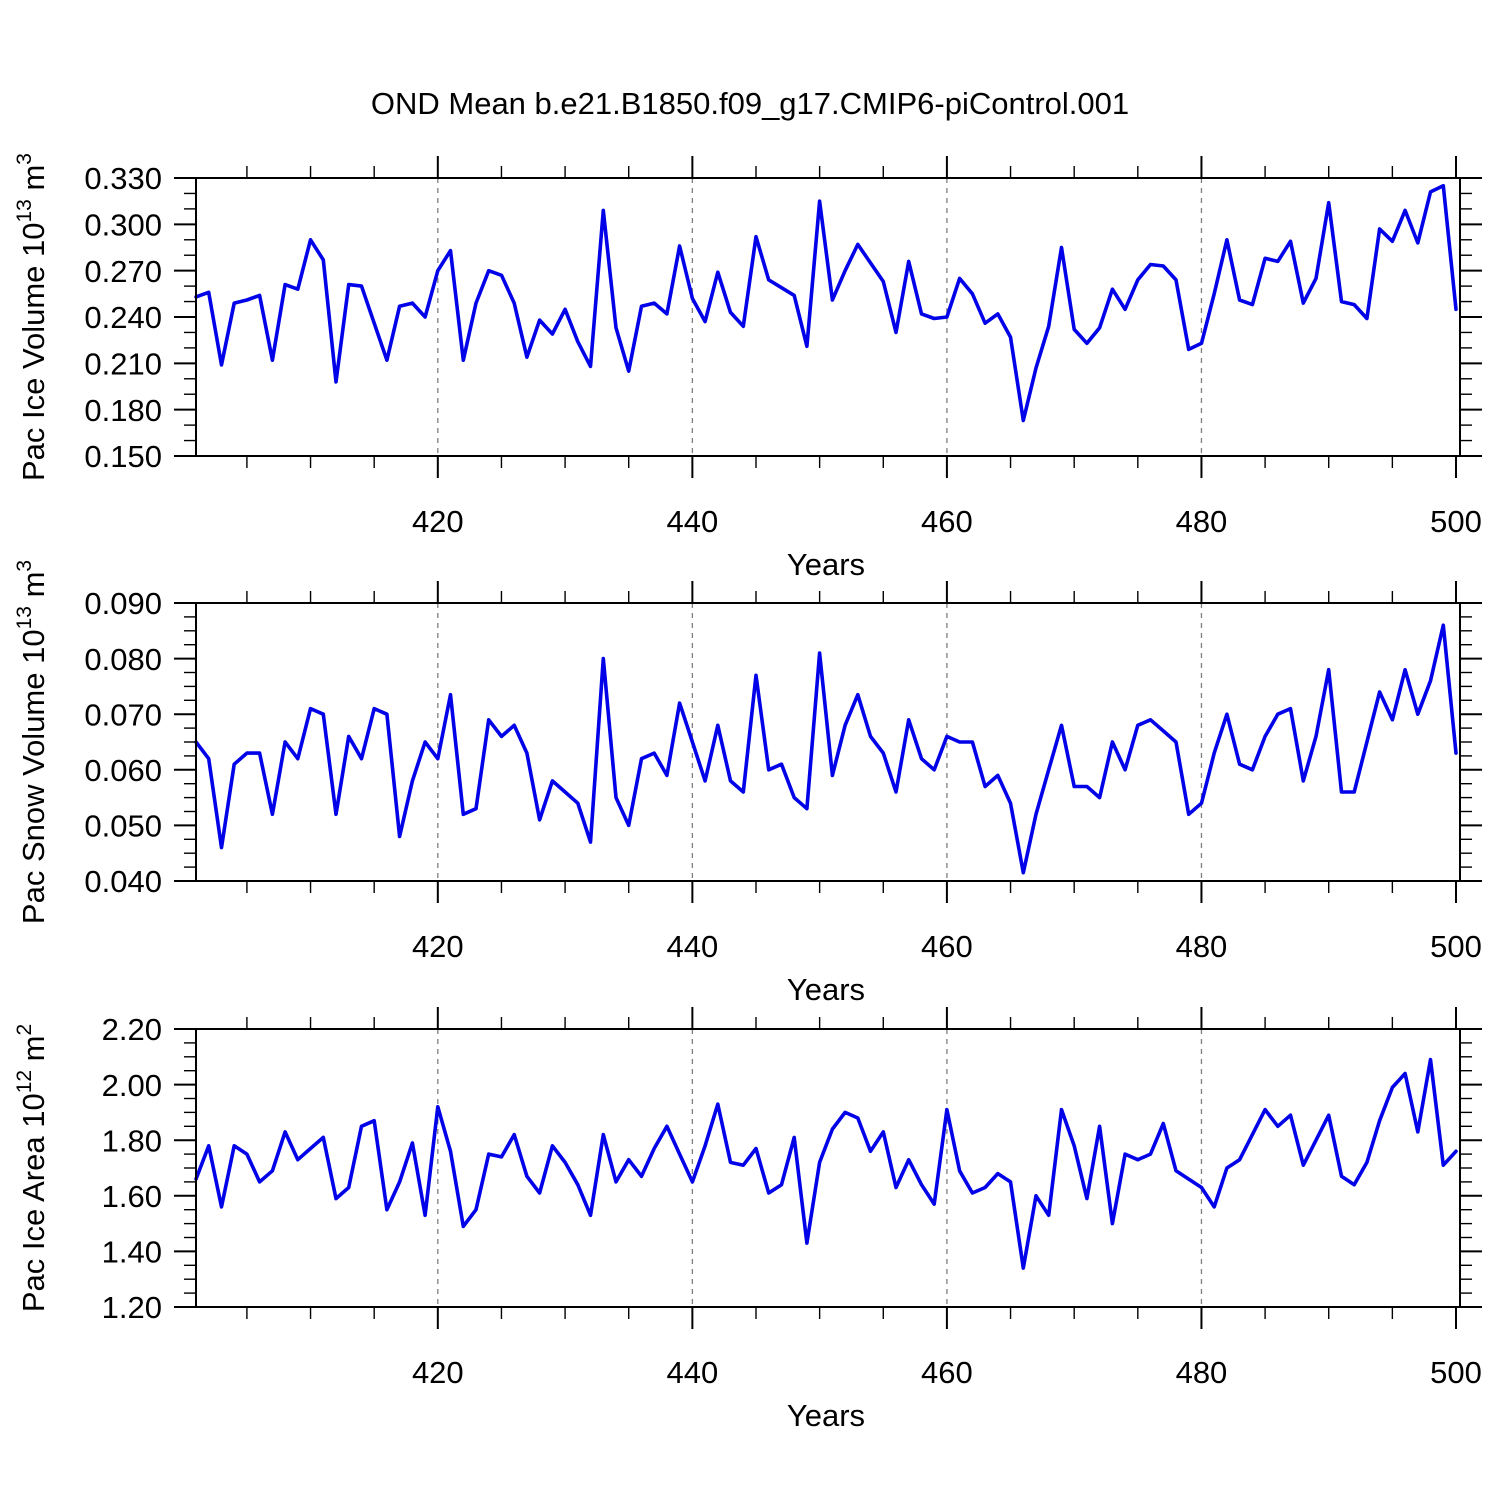  I want to click on y-axis-label-ice-area: Pac Ice Area 1012 m2, so click(32, 1168).